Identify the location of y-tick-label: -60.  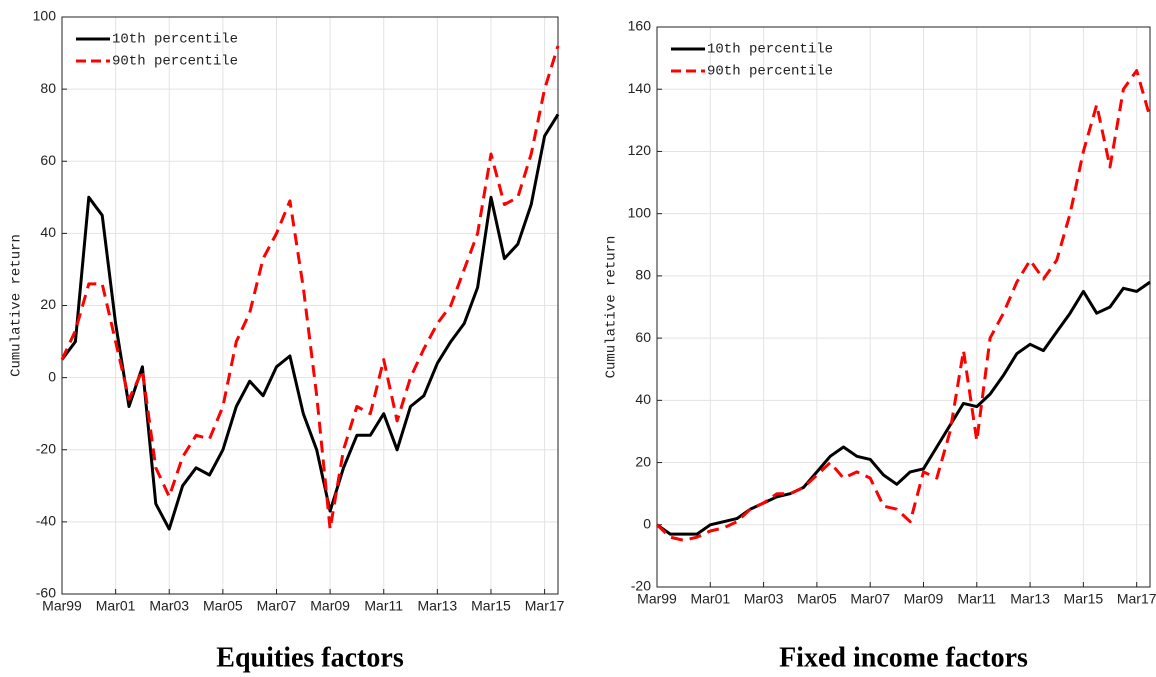
(46, 593).